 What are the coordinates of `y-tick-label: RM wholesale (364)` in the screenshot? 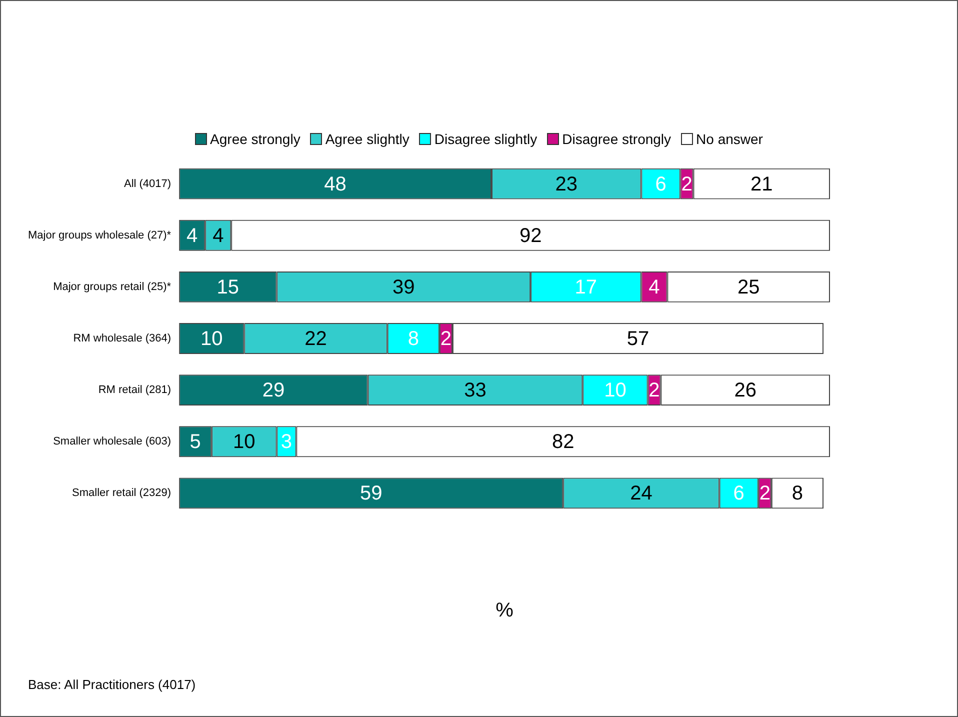 It's located at (122, 338).